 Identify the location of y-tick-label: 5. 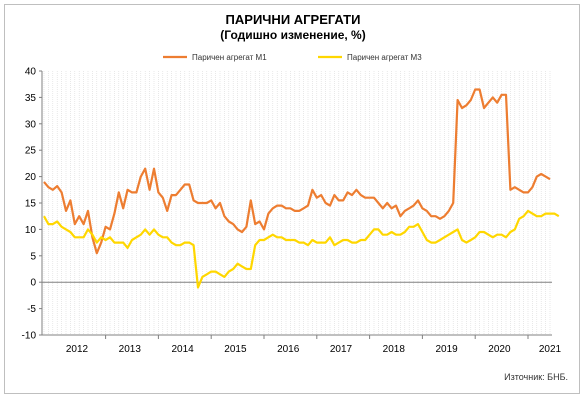
(33, 256).